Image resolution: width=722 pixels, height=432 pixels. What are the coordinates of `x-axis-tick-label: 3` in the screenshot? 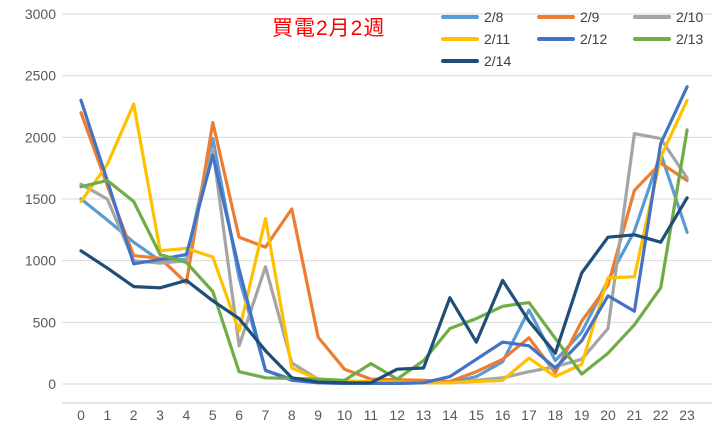 It's located at (160, 415).